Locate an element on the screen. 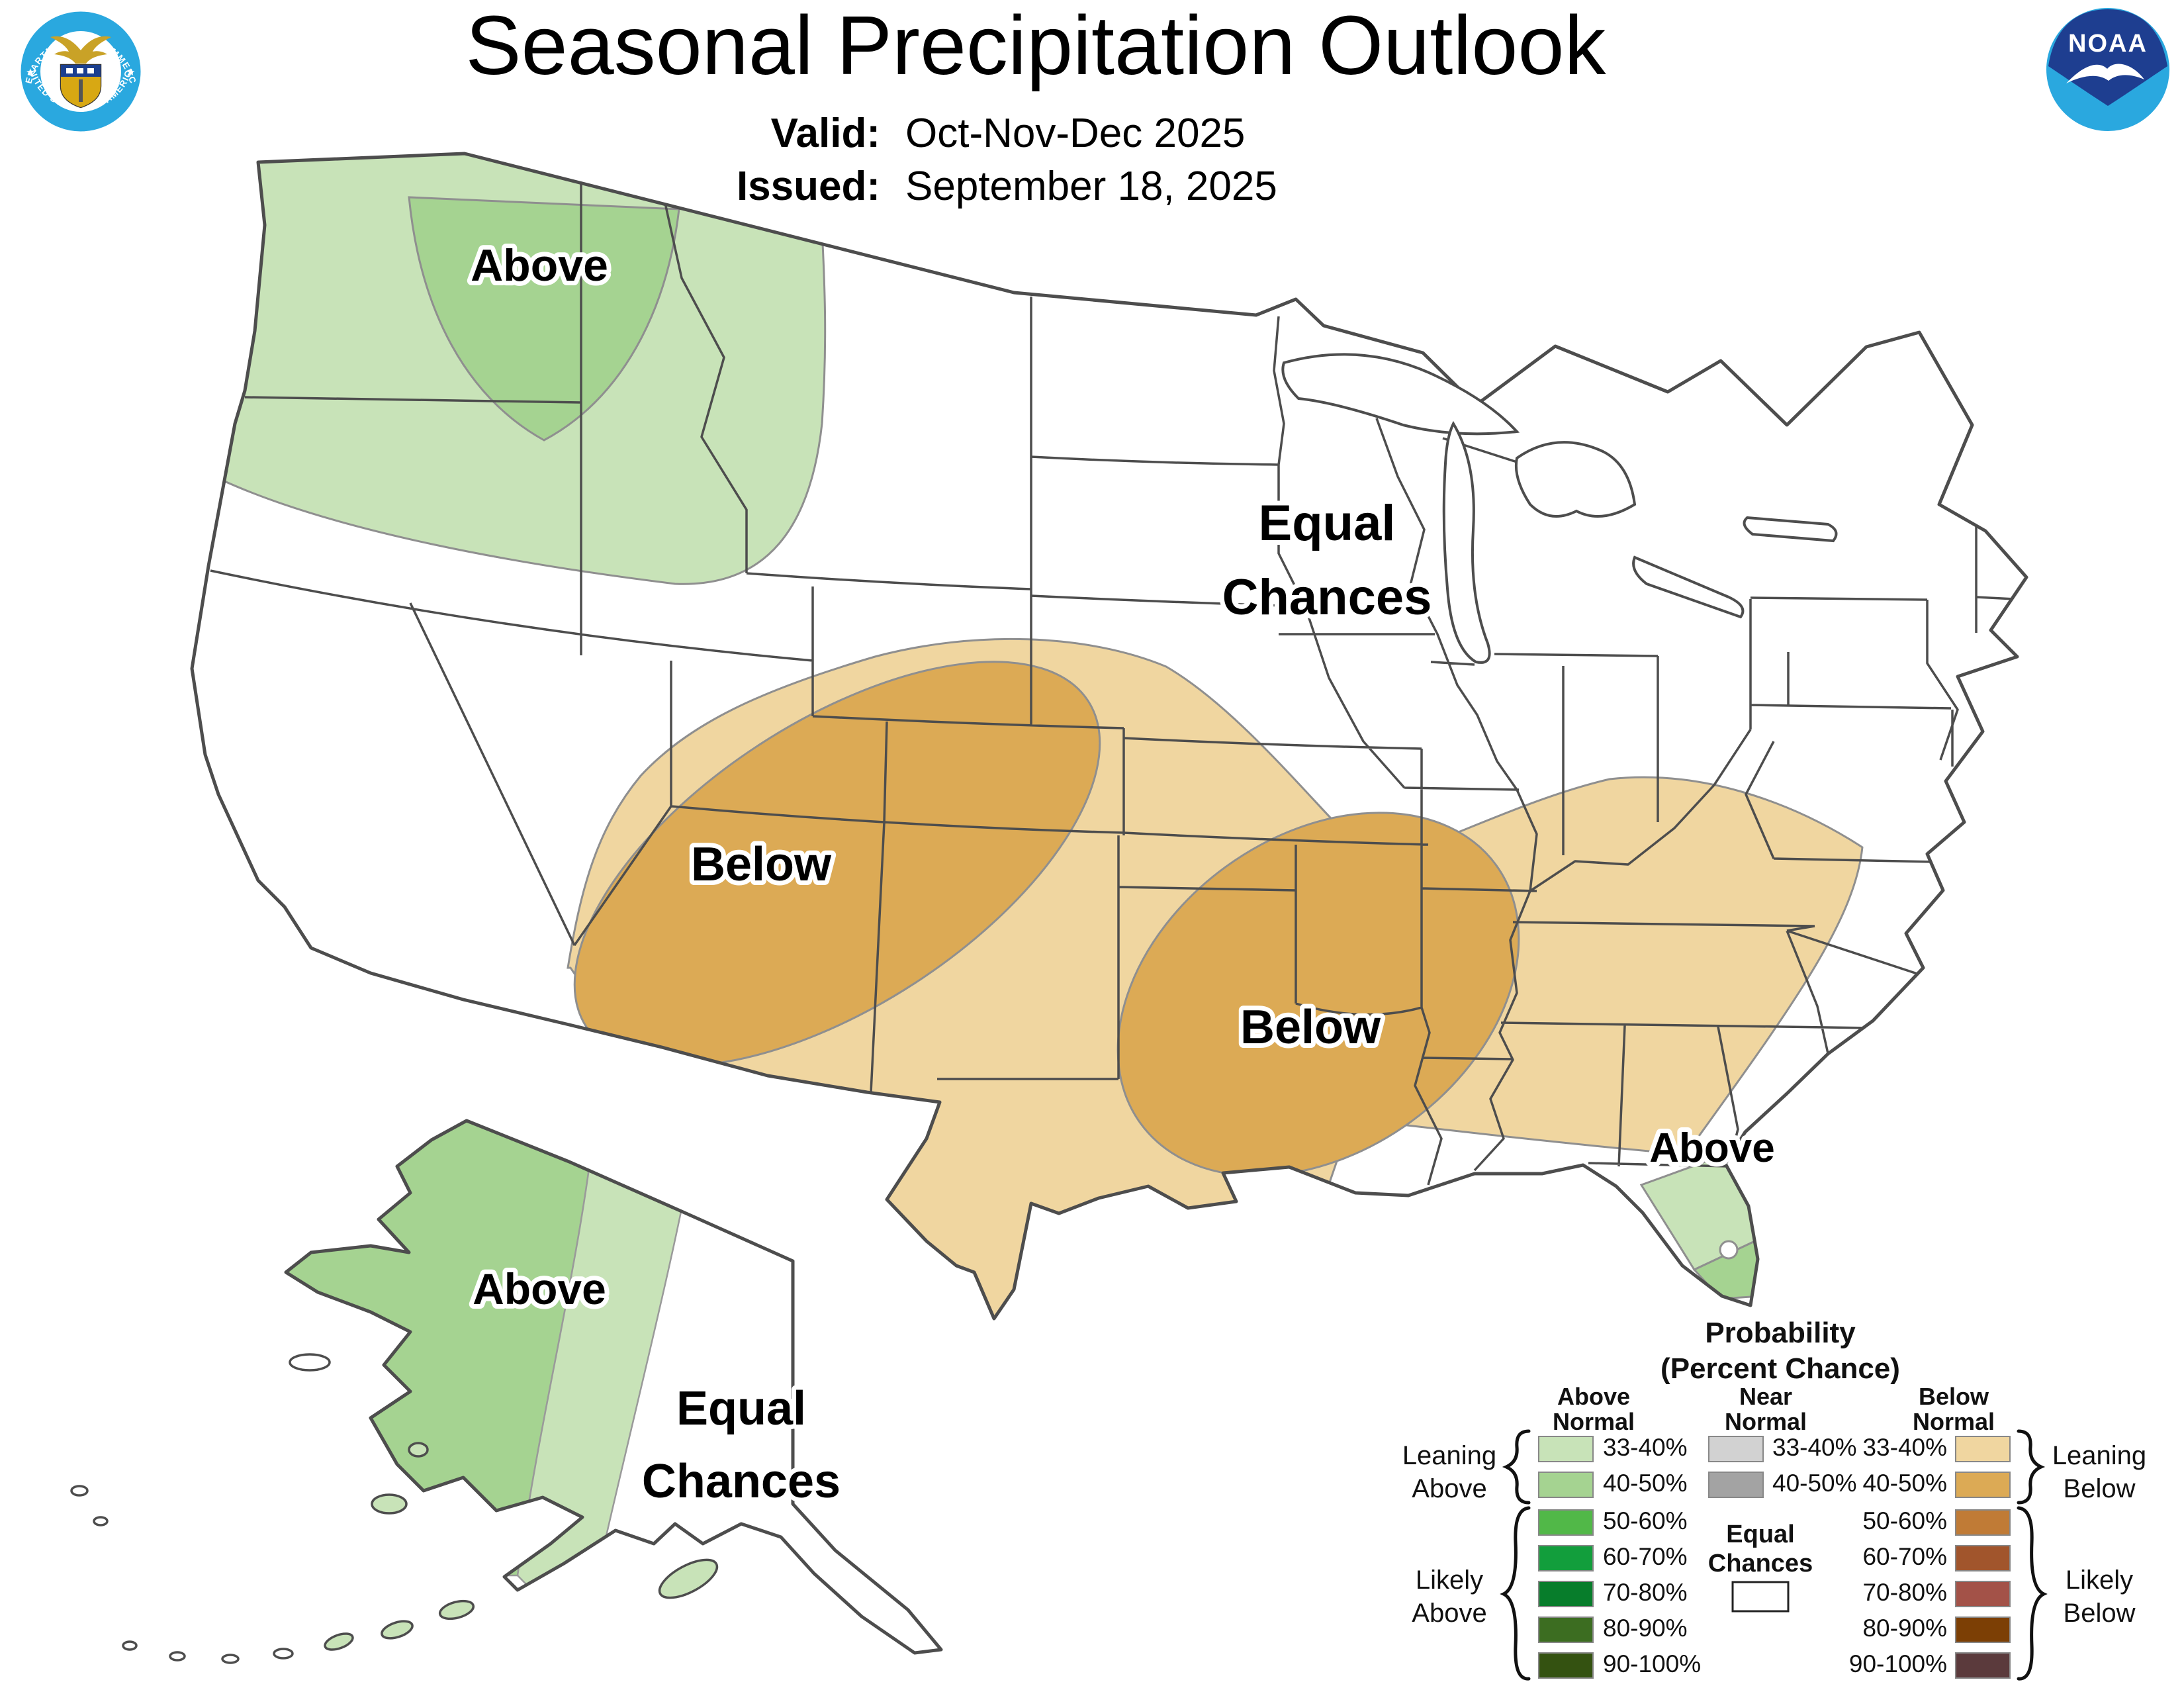 The width and height of the screenshot is (2184, 1688). noaa-logo-text: NOAA is located at coordinates (2108, 44).